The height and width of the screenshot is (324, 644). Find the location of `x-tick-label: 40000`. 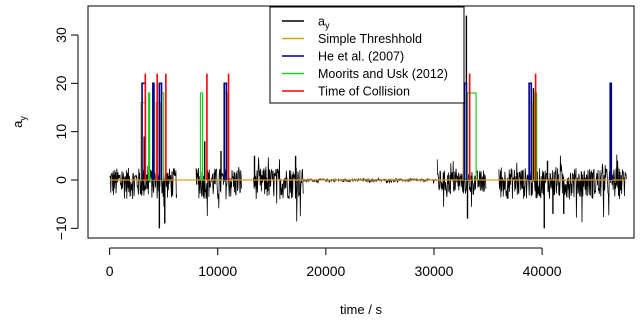

x-tick-label: 40000 is located at coordinates (542, 271).